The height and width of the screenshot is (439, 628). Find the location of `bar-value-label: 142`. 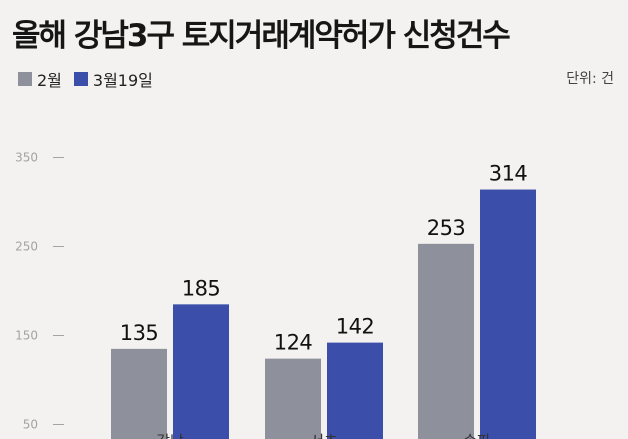

bar-value-label: 142 is located at coordinates (355, 327).